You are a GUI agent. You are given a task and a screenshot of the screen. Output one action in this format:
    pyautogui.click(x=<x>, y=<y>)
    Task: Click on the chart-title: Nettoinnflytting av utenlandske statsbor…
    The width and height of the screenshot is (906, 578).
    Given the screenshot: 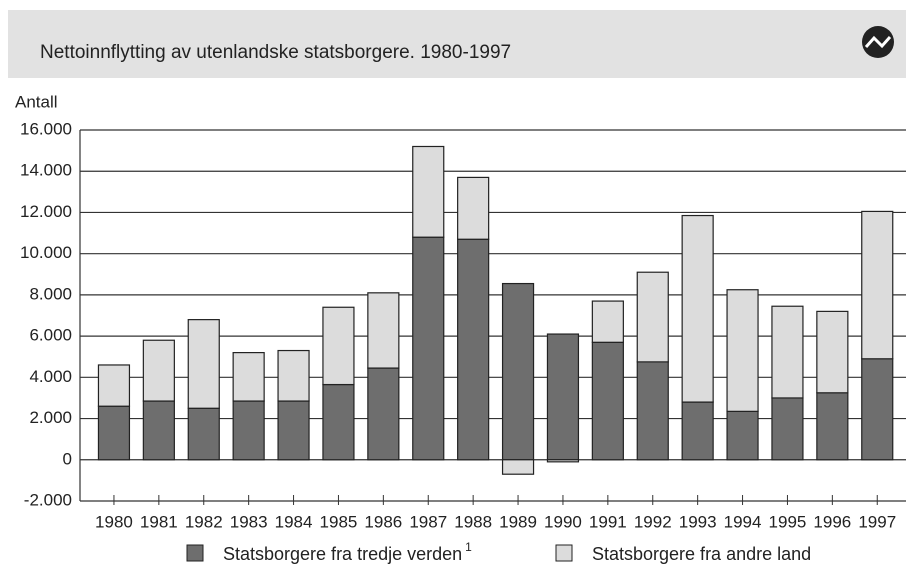 What is the action you would take?
    pyautogui.click(x=275, y=52)
    